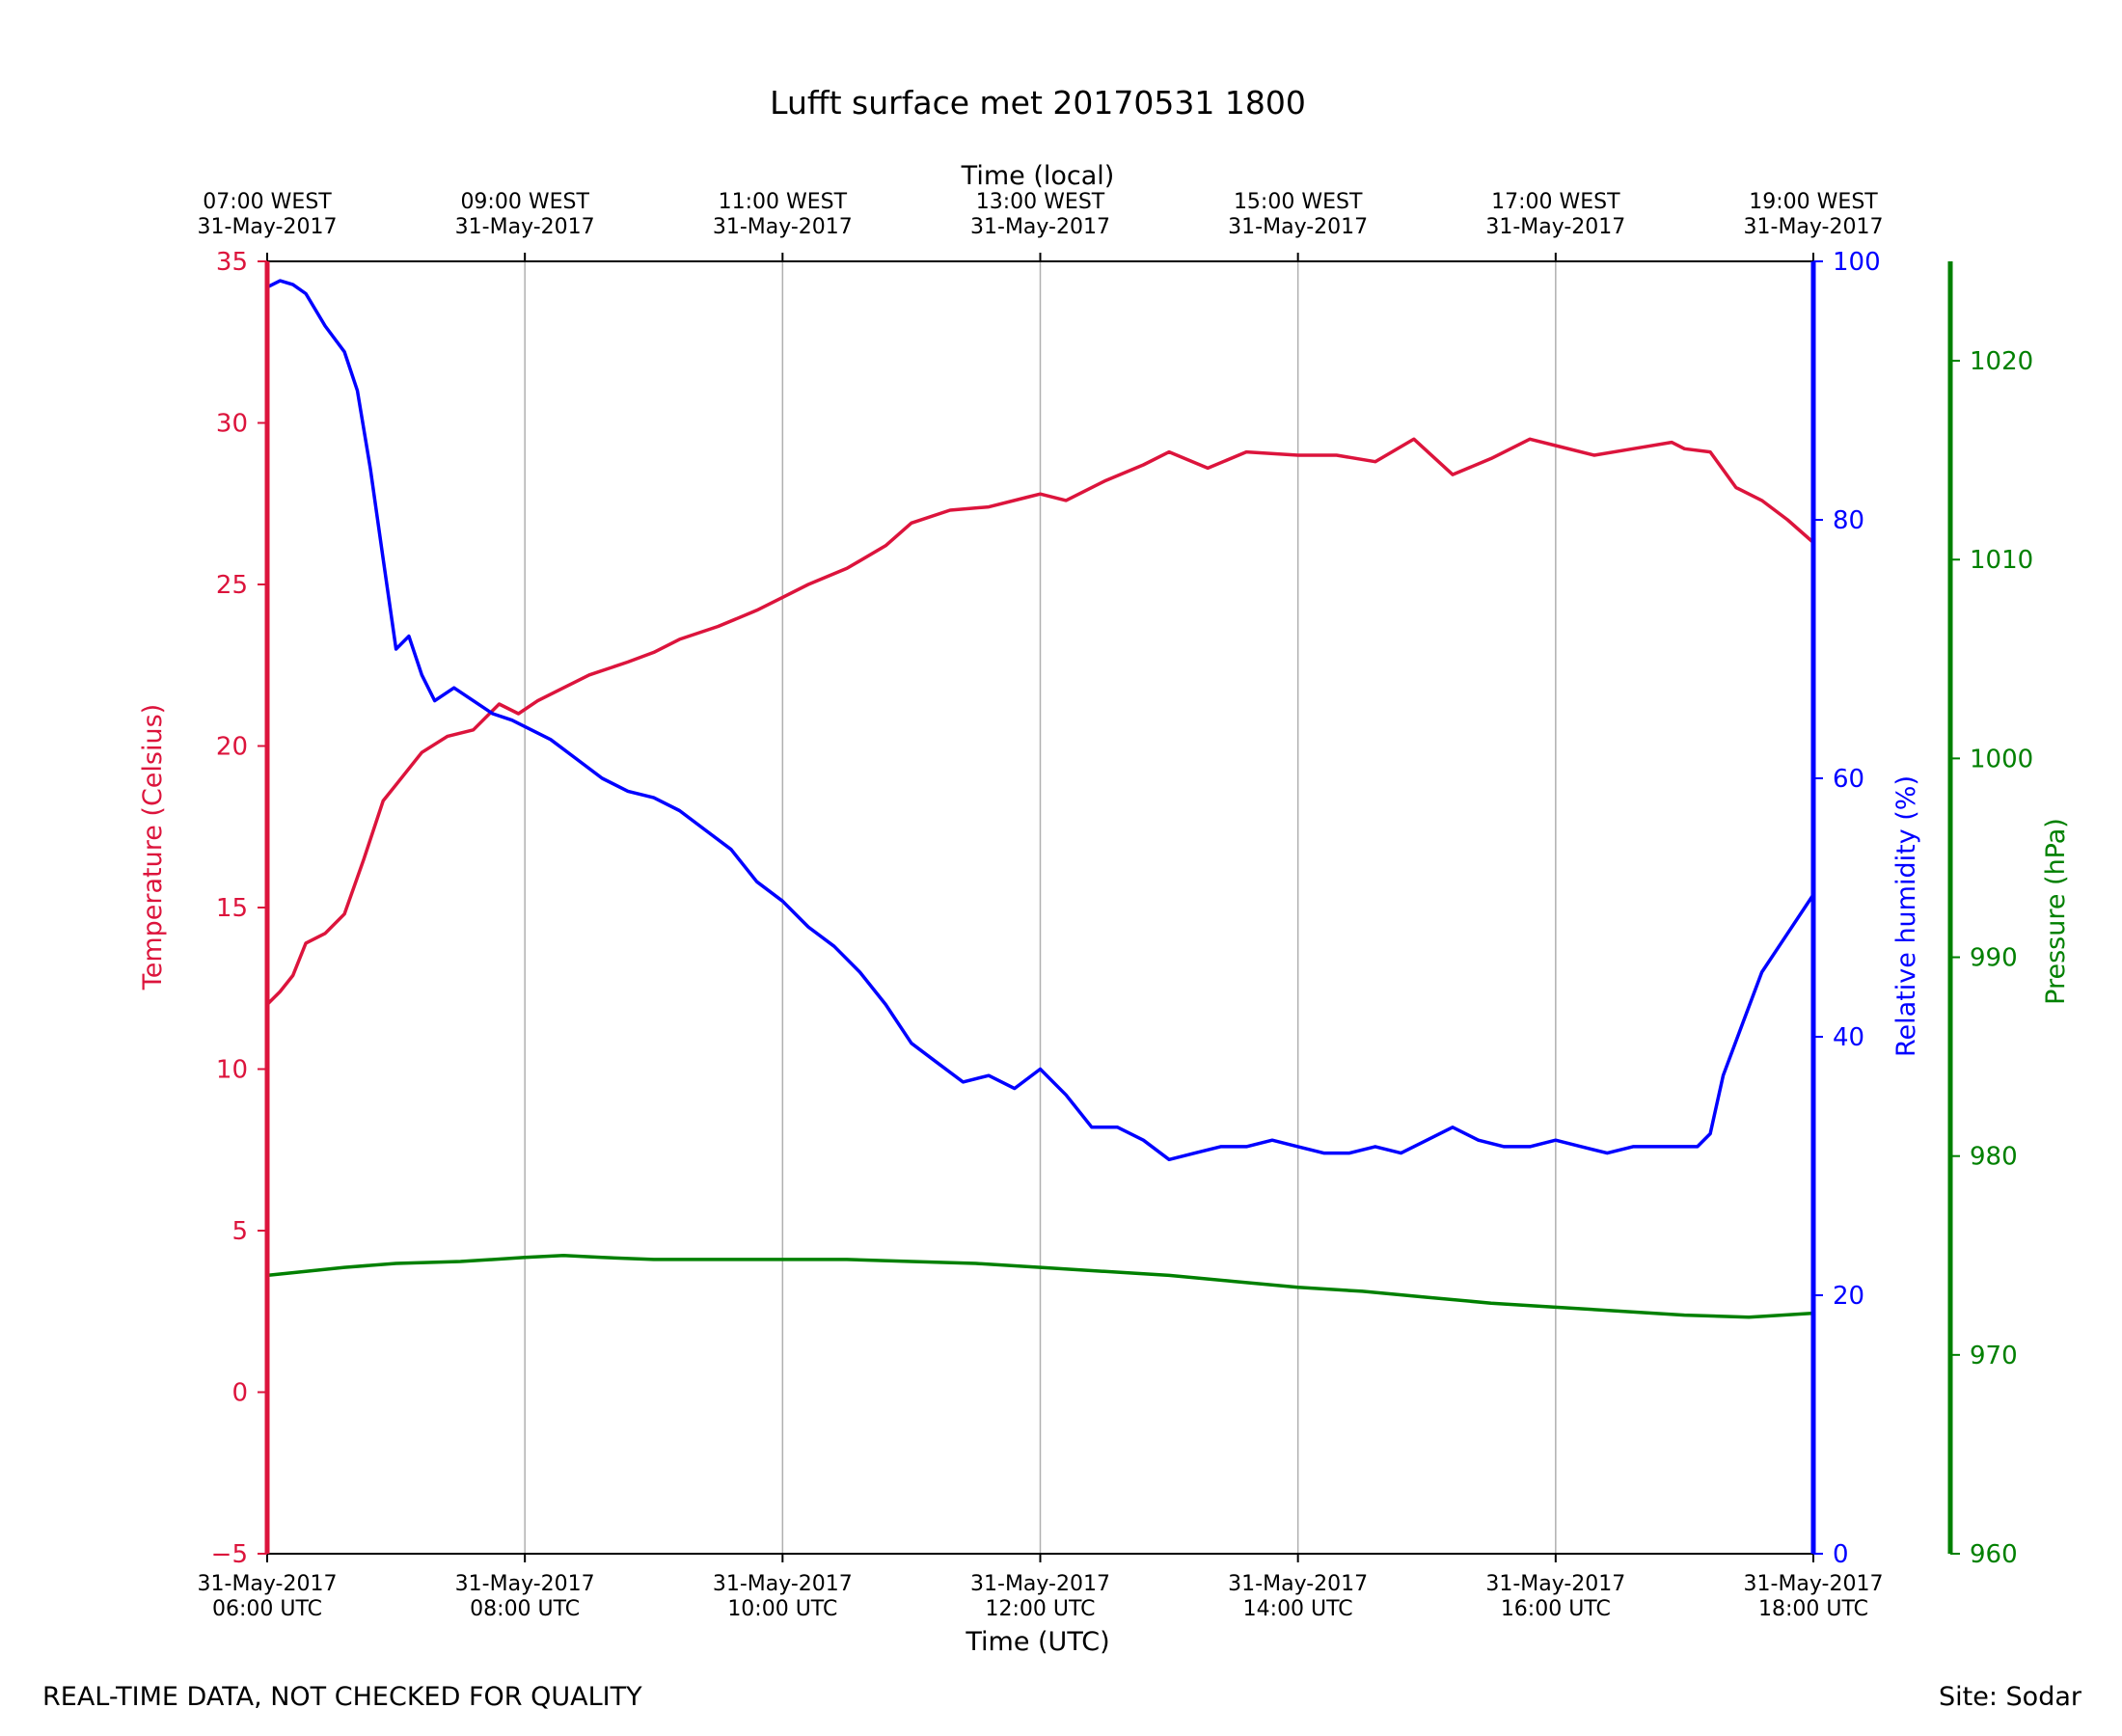 This screenshot has height=1736, width=2122. Describe the element at coordinates (1994, 1356) in the screenshot. I see `pressure-tick-label: 970` at that location.